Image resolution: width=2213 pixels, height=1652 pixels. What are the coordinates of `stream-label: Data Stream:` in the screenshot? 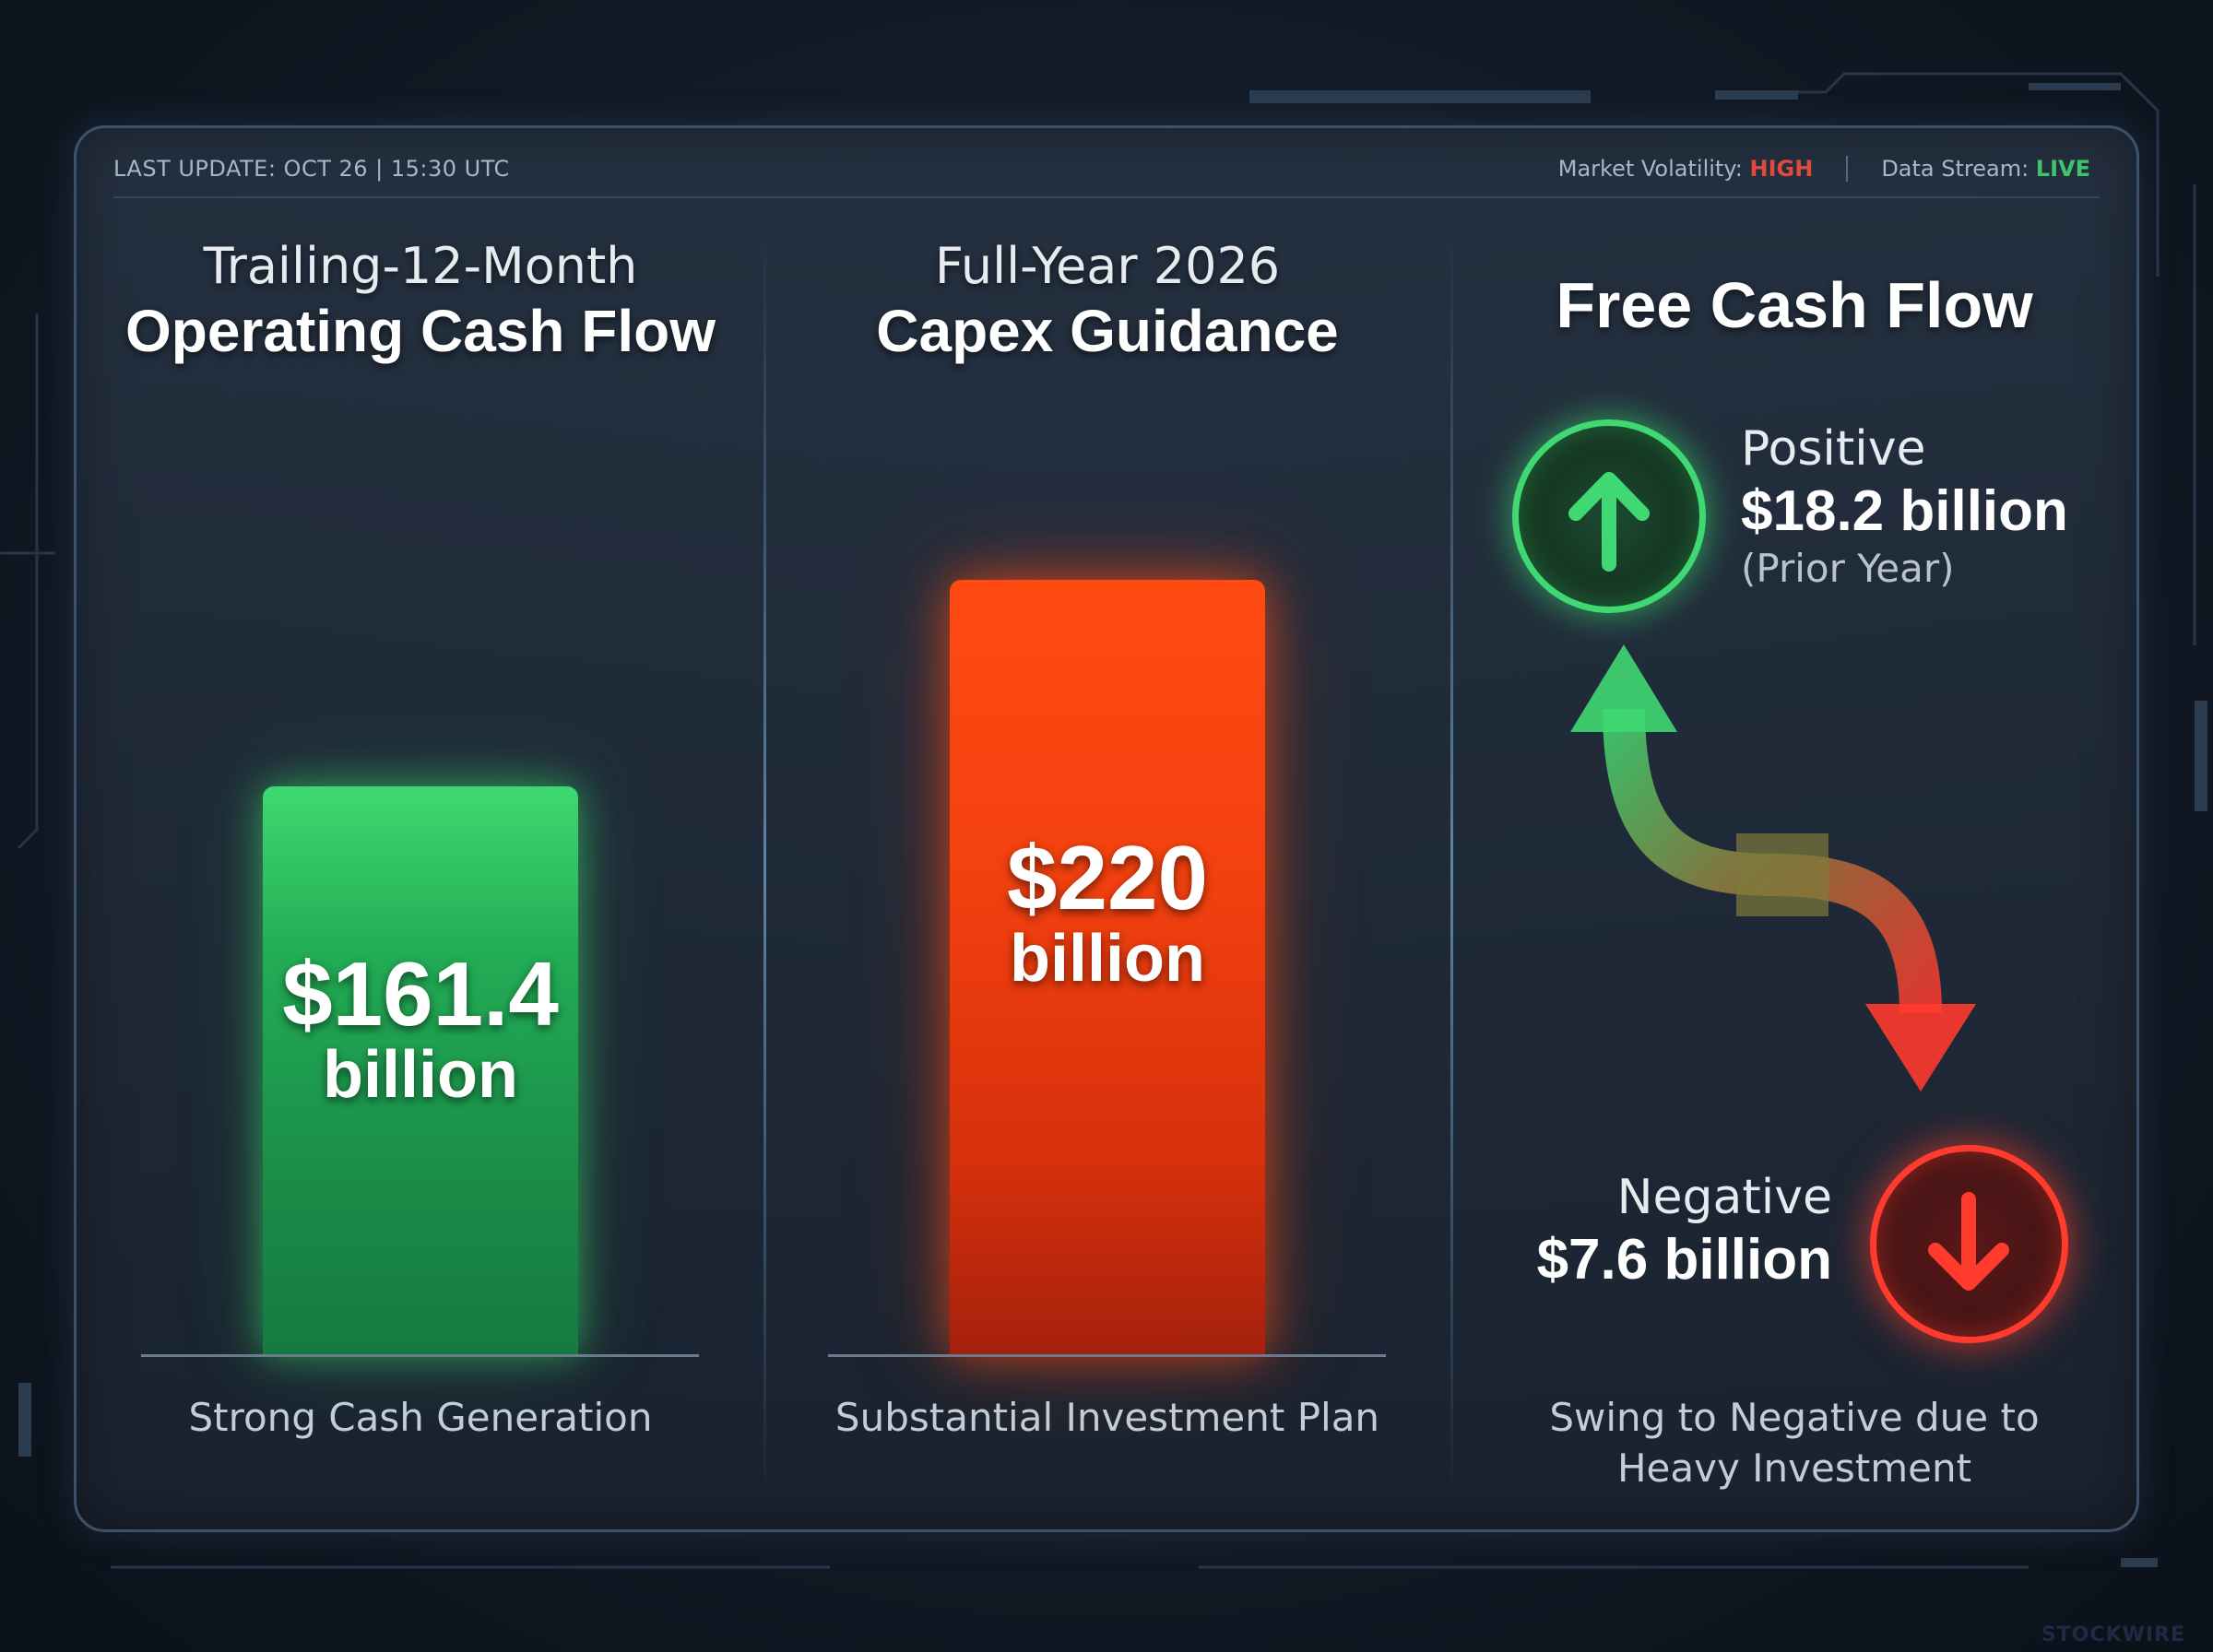 It's located at (1958, 169).